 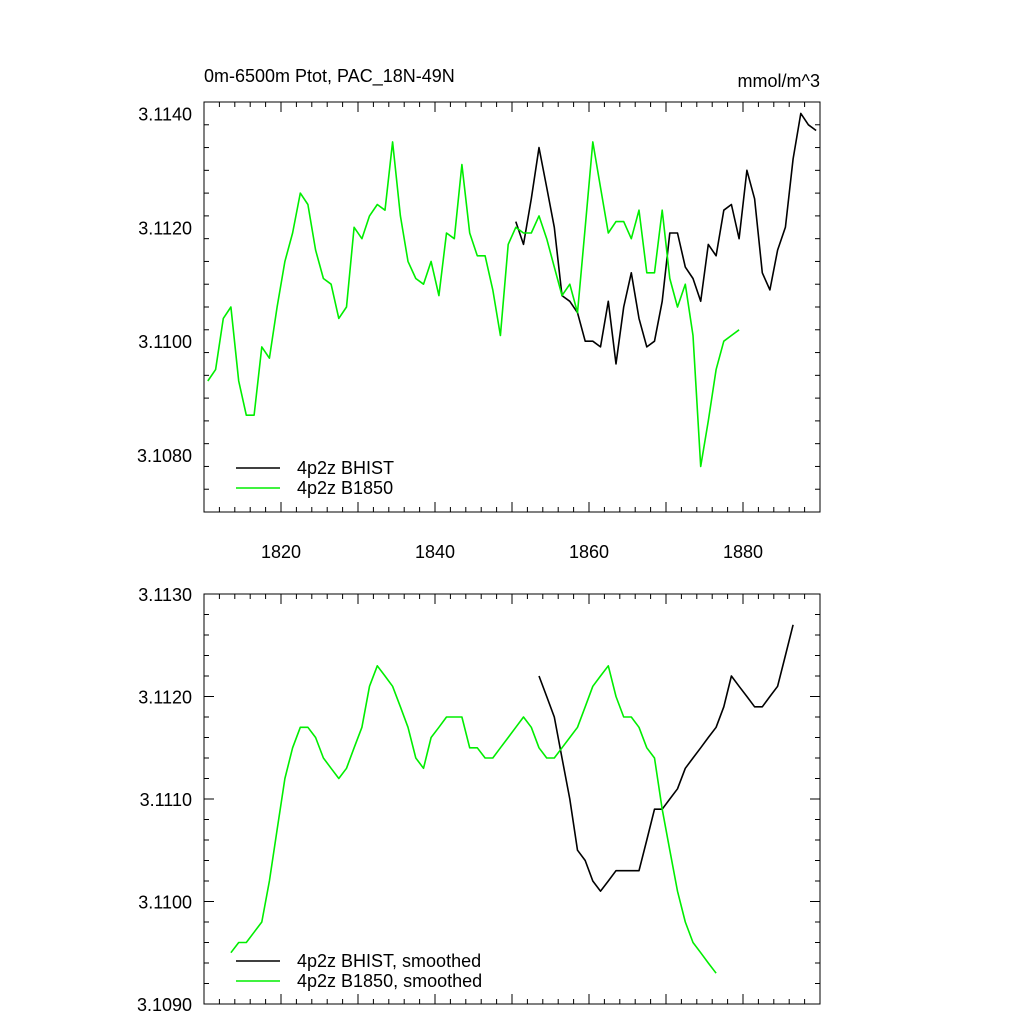 I want to click on y-tick-label: 3.1080, so click(x=164, y=456).